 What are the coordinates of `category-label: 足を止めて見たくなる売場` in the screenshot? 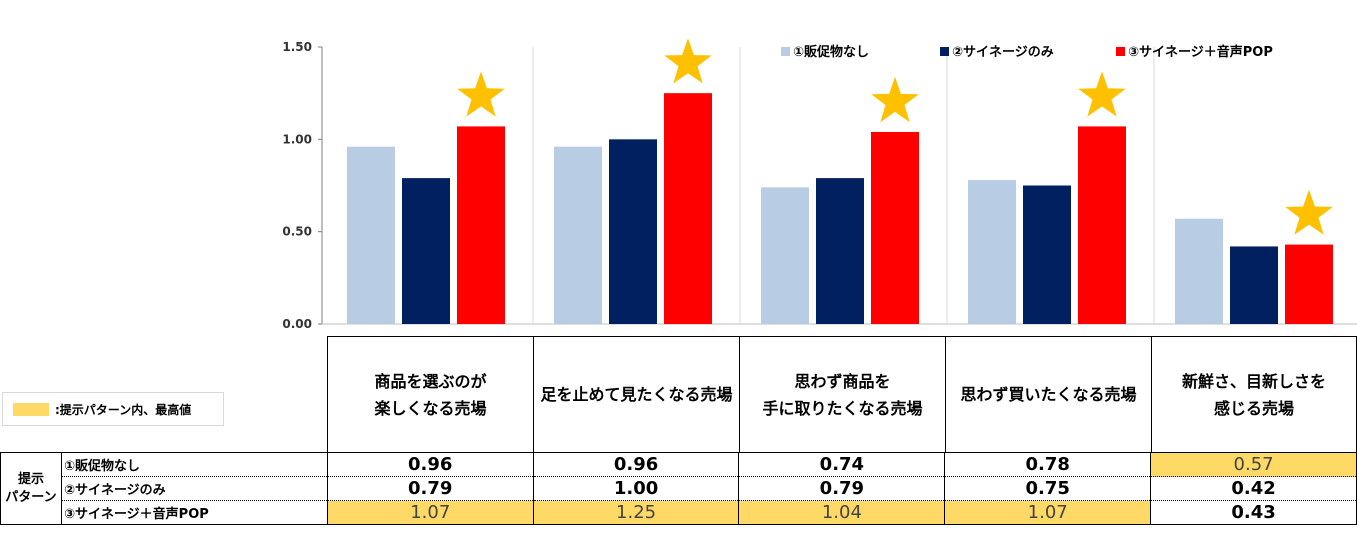 It's located at (636, 394).